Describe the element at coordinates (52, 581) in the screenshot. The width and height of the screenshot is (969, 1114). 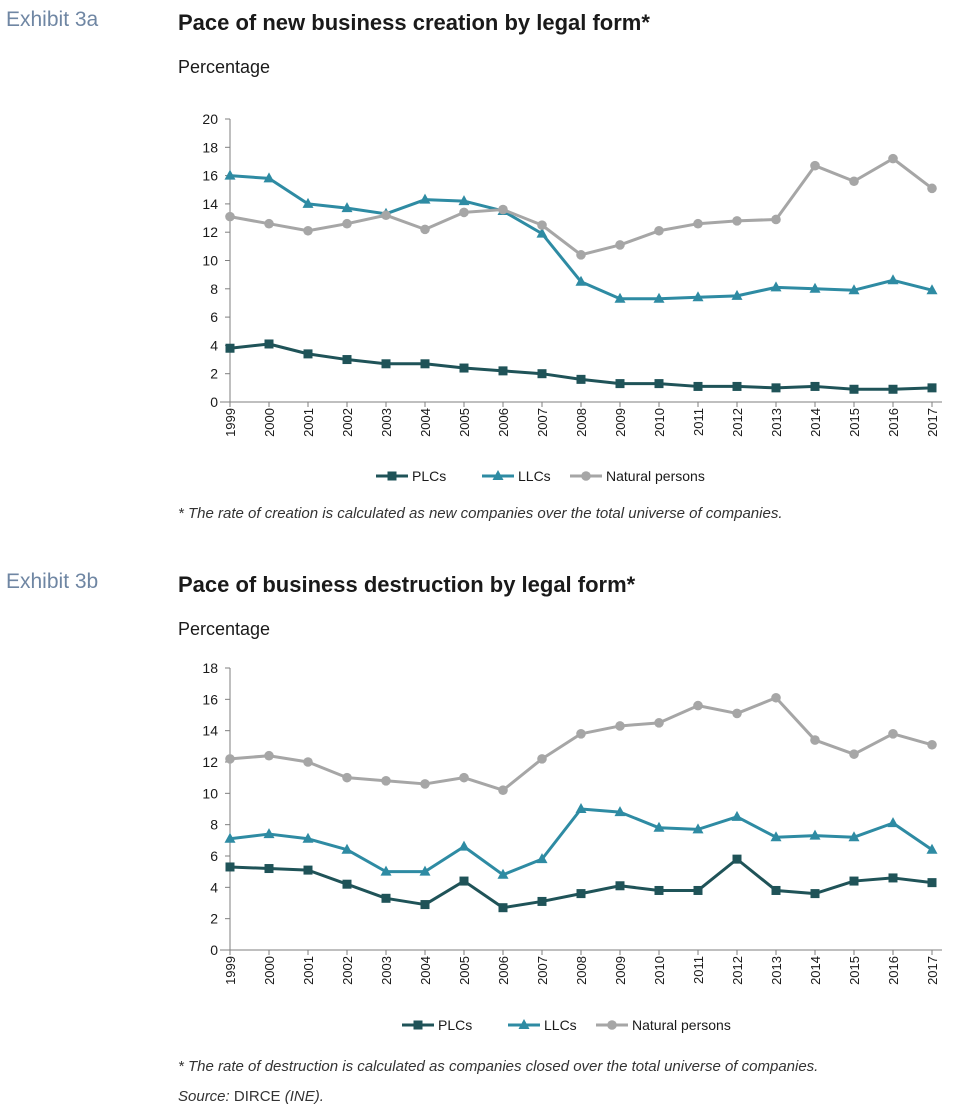
I see `exhibit-label: Exhibit 3b` at that location.